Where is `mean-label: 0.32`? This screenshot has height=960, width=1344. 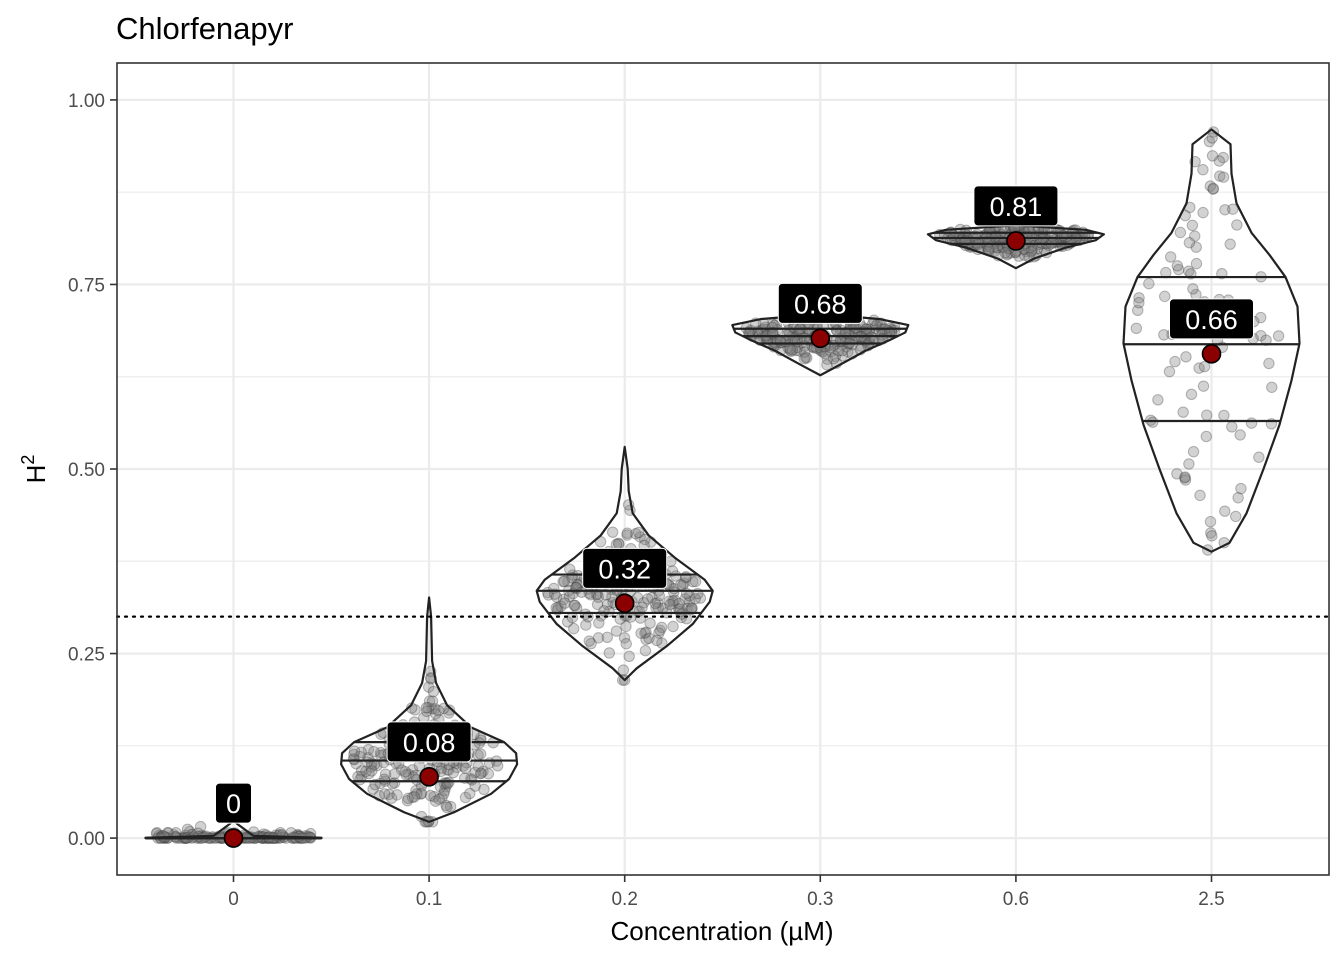
mean-label: 0.32 is located at coordinates (624, 569).